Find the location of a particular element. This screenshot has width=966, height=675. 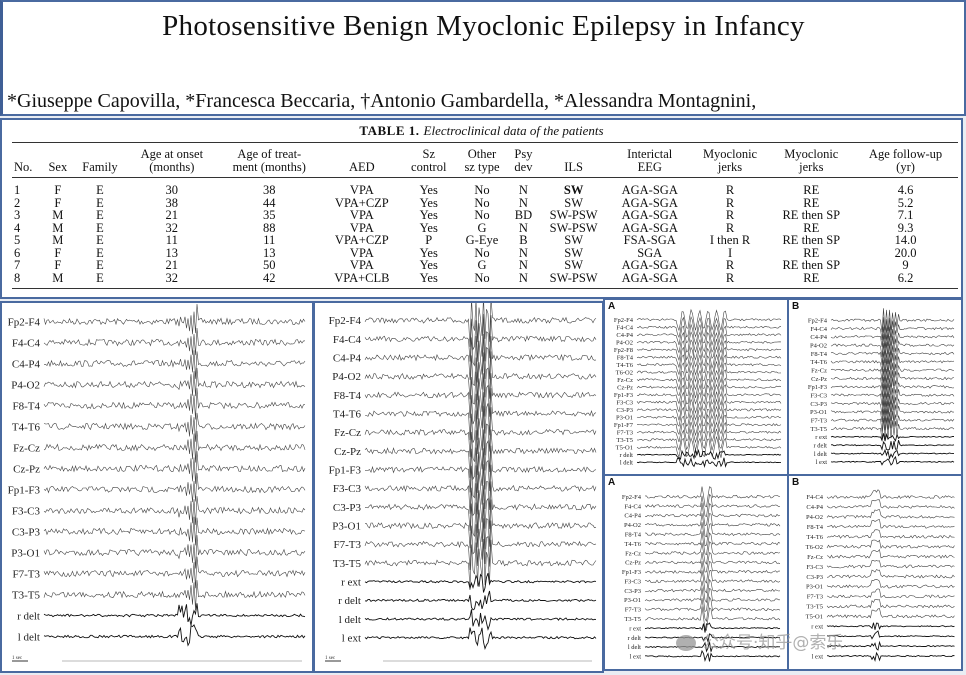

table-cell: 20.0 is located at coordinates (905, 252).